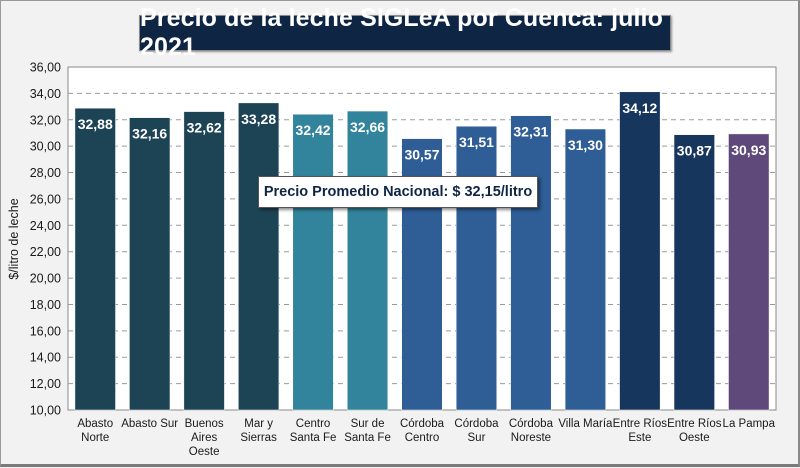 The image size is (800, 468). What do you see at coordinates (45, 384) in the screenshot?
I see `y-tick-label: 12,00` at bounding box center [45, 384].